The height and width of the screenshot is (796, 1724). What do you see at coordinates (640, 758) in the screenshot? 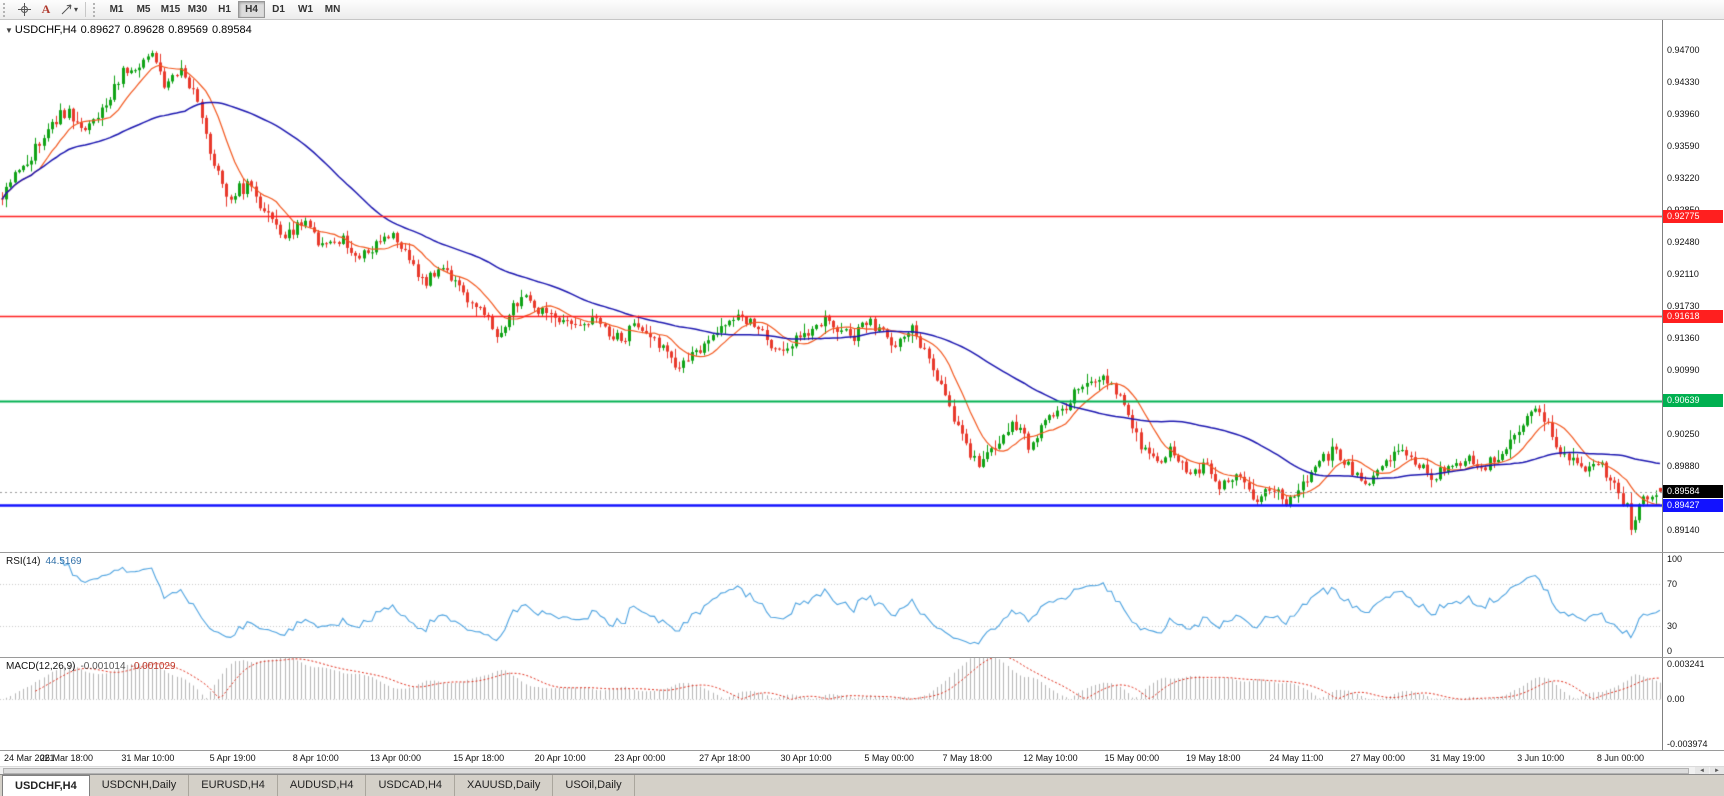
I see `time-axis-label: 23 Apr 00:00` at bounding box center [640, 758].